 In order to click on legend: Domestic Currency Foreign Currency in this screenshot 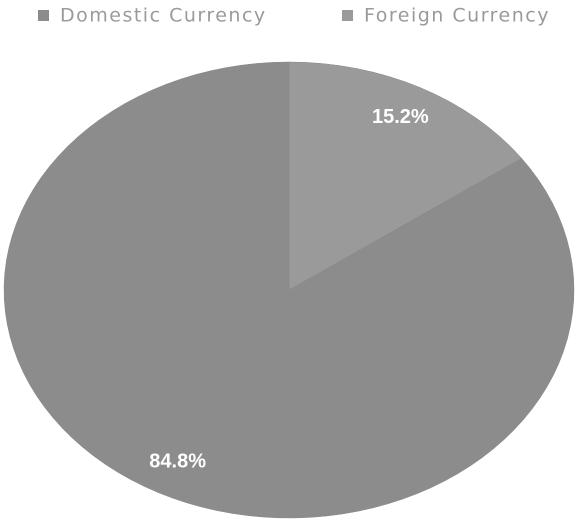, I will do `click(294, 16)`.